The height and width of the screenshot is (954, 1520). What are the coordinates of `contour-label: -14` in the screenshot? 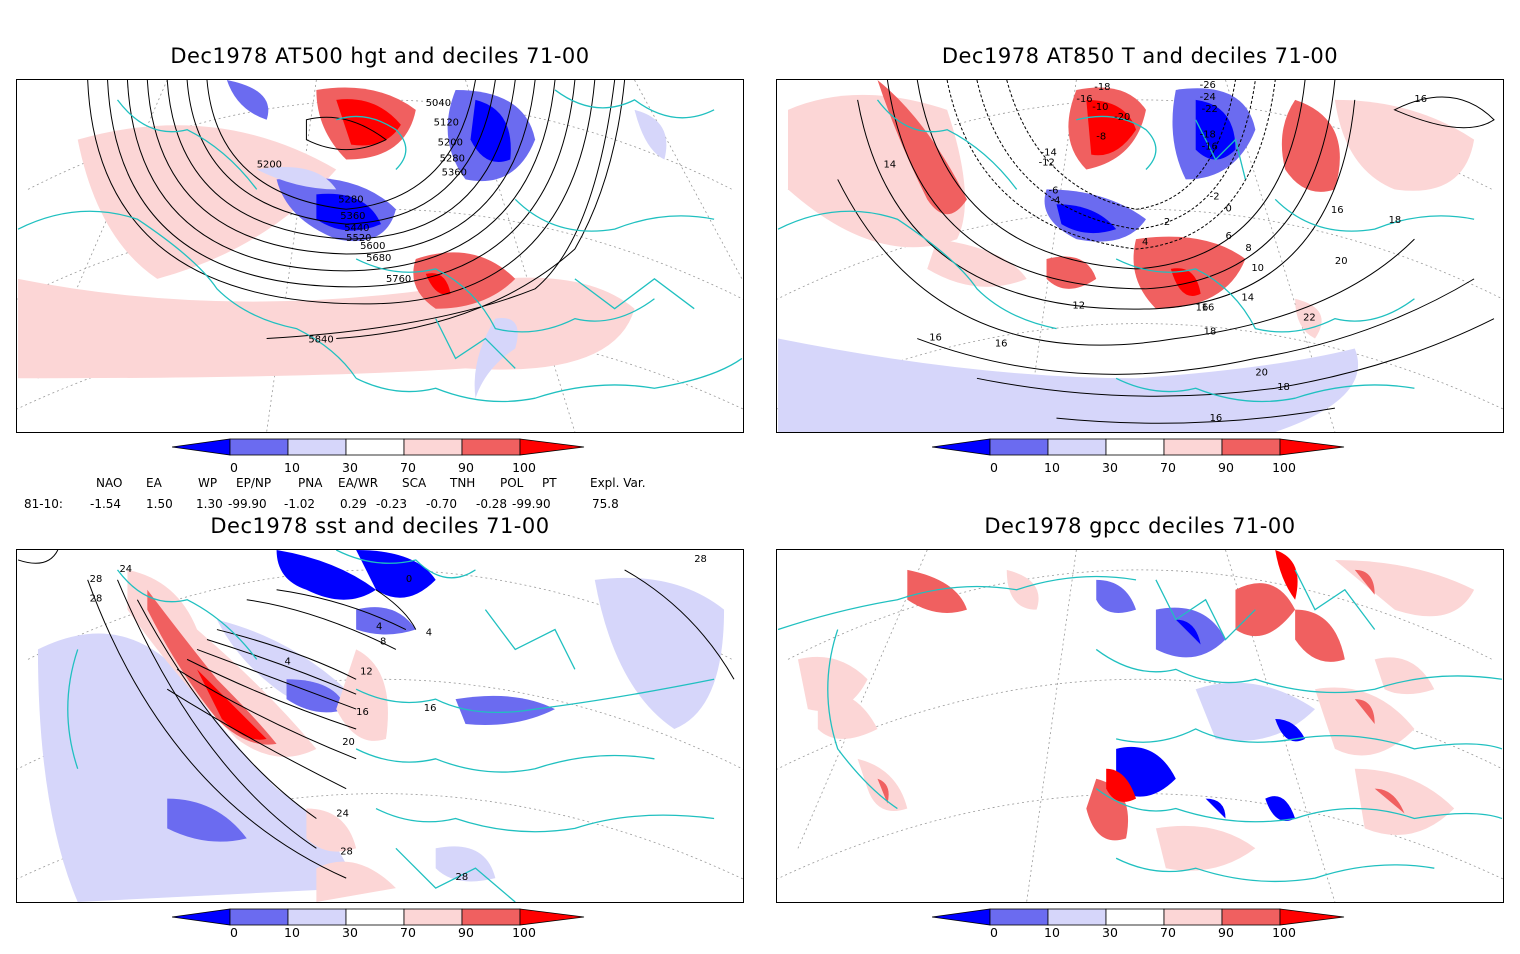 It's located at (1049, 153).